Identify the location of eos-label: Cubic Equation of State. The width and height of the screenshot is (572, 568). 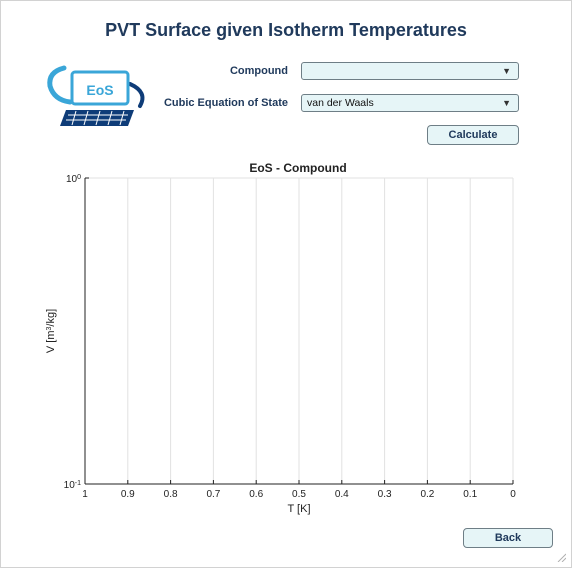
(225, 103).